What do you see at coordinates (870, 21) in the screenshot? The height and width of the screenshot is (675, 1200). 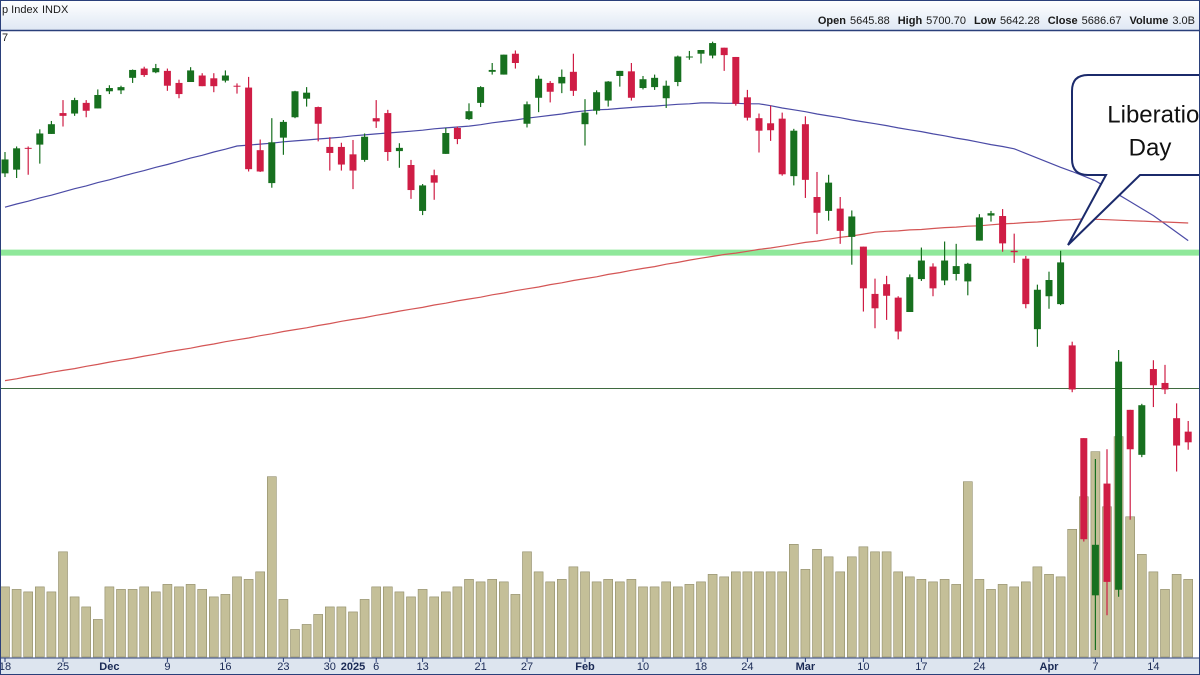 I see `stat-value: 5645.88` at bounding box center [870, 21].